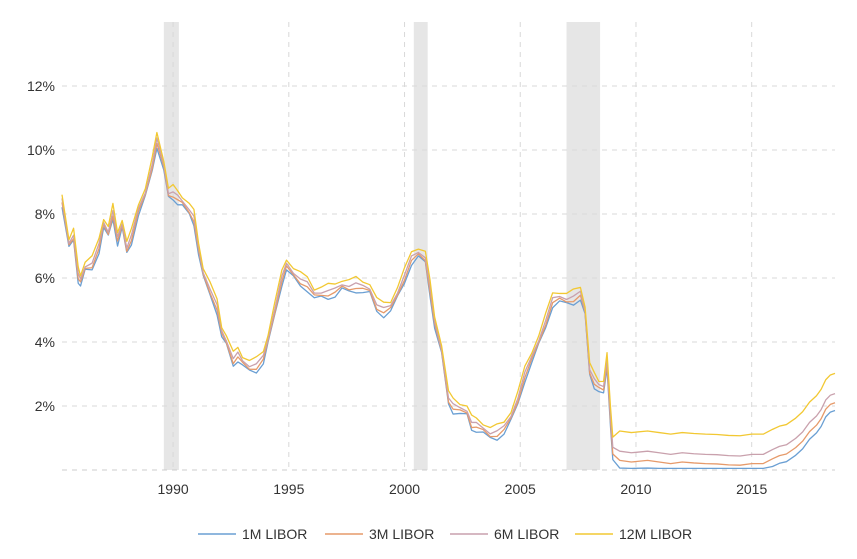  Describe the element at coordinates (635, 489) in the screenshot. I see `x-tick-label-2010: 2010` at that location.